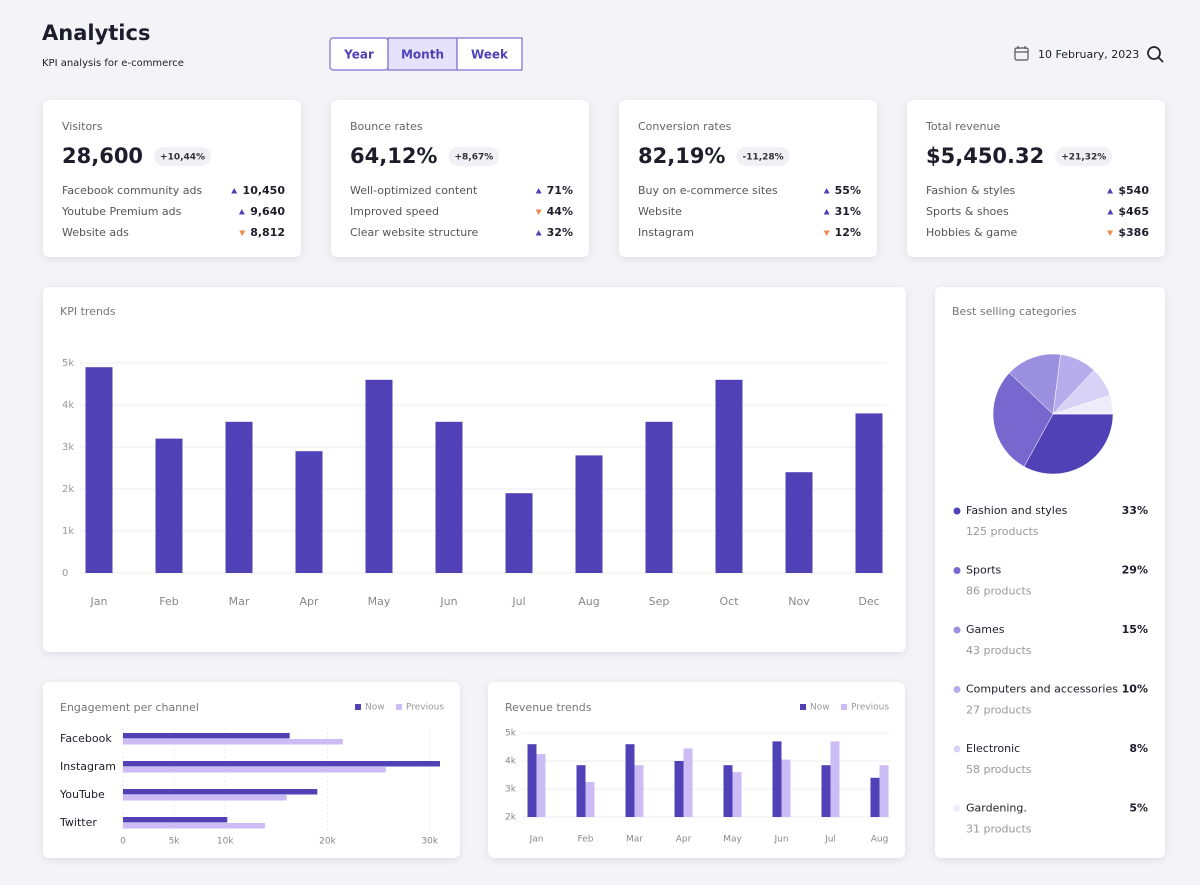  I want to click on tab-label: Week, so click(490, 55).